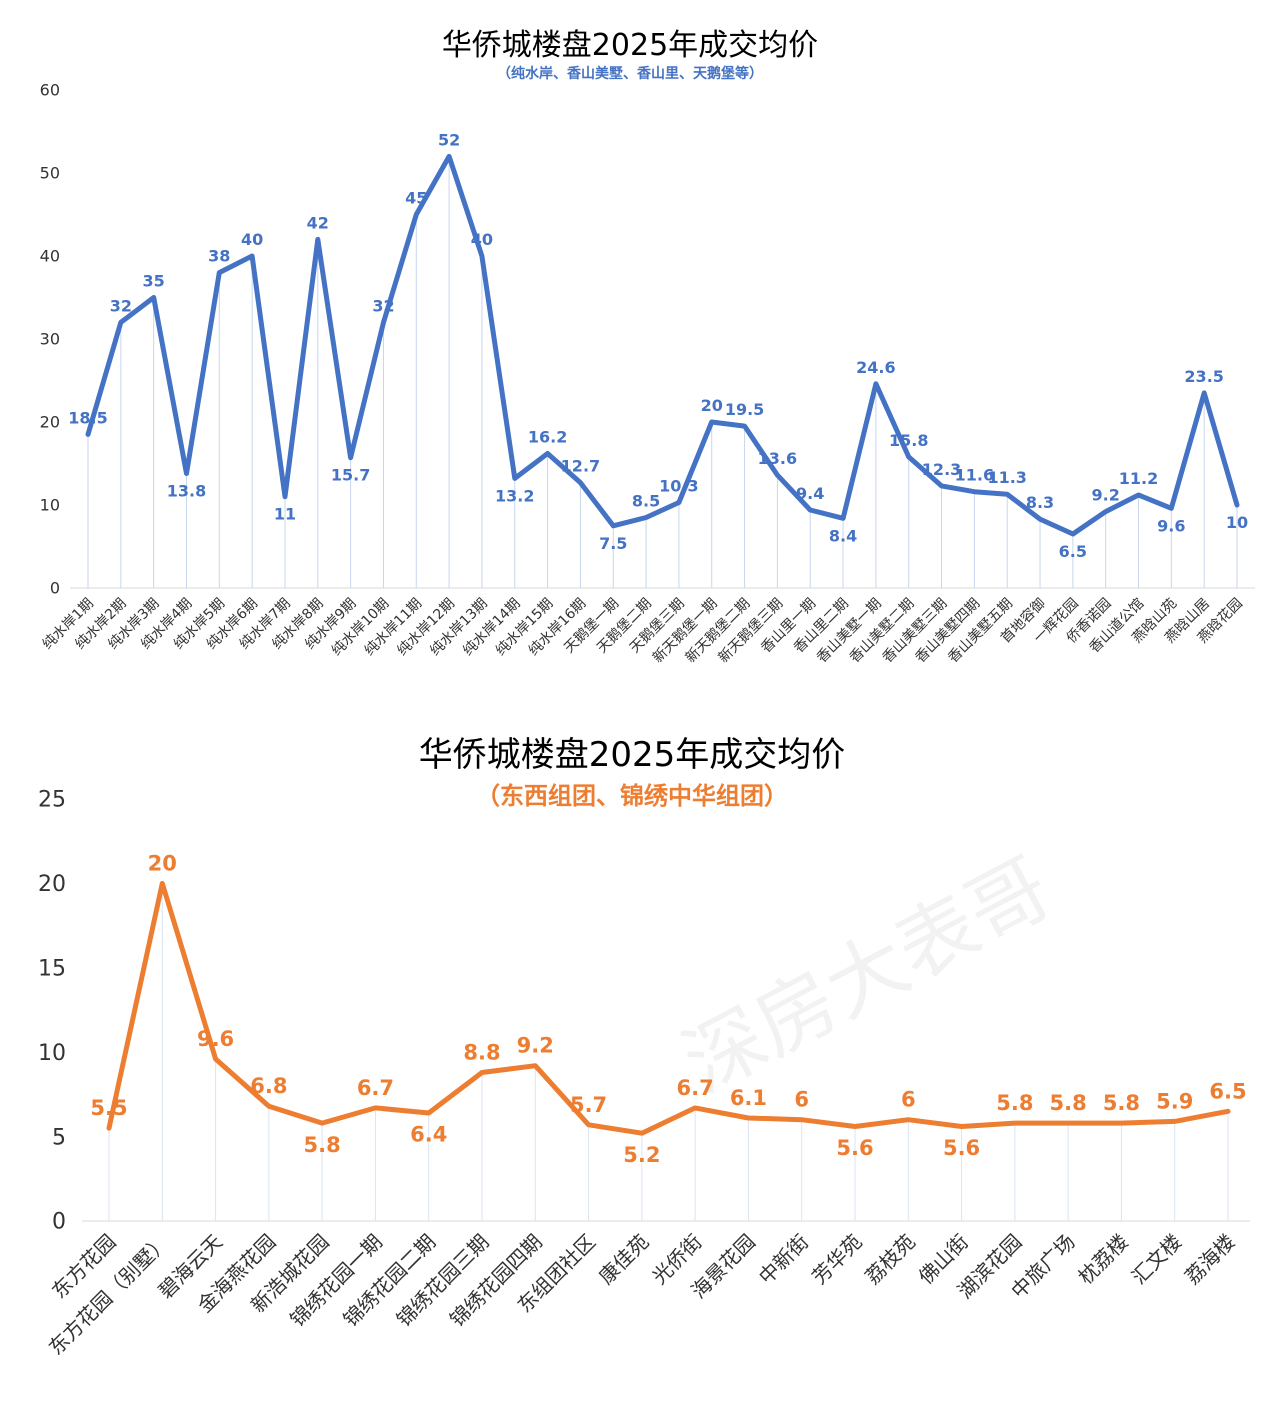 This screenshot has width=1280, height=1407. What do you see at coordinates (59, 1137) in the screenshot?
I see `y-tick-label: 5` at bounding box center [59, 1137].